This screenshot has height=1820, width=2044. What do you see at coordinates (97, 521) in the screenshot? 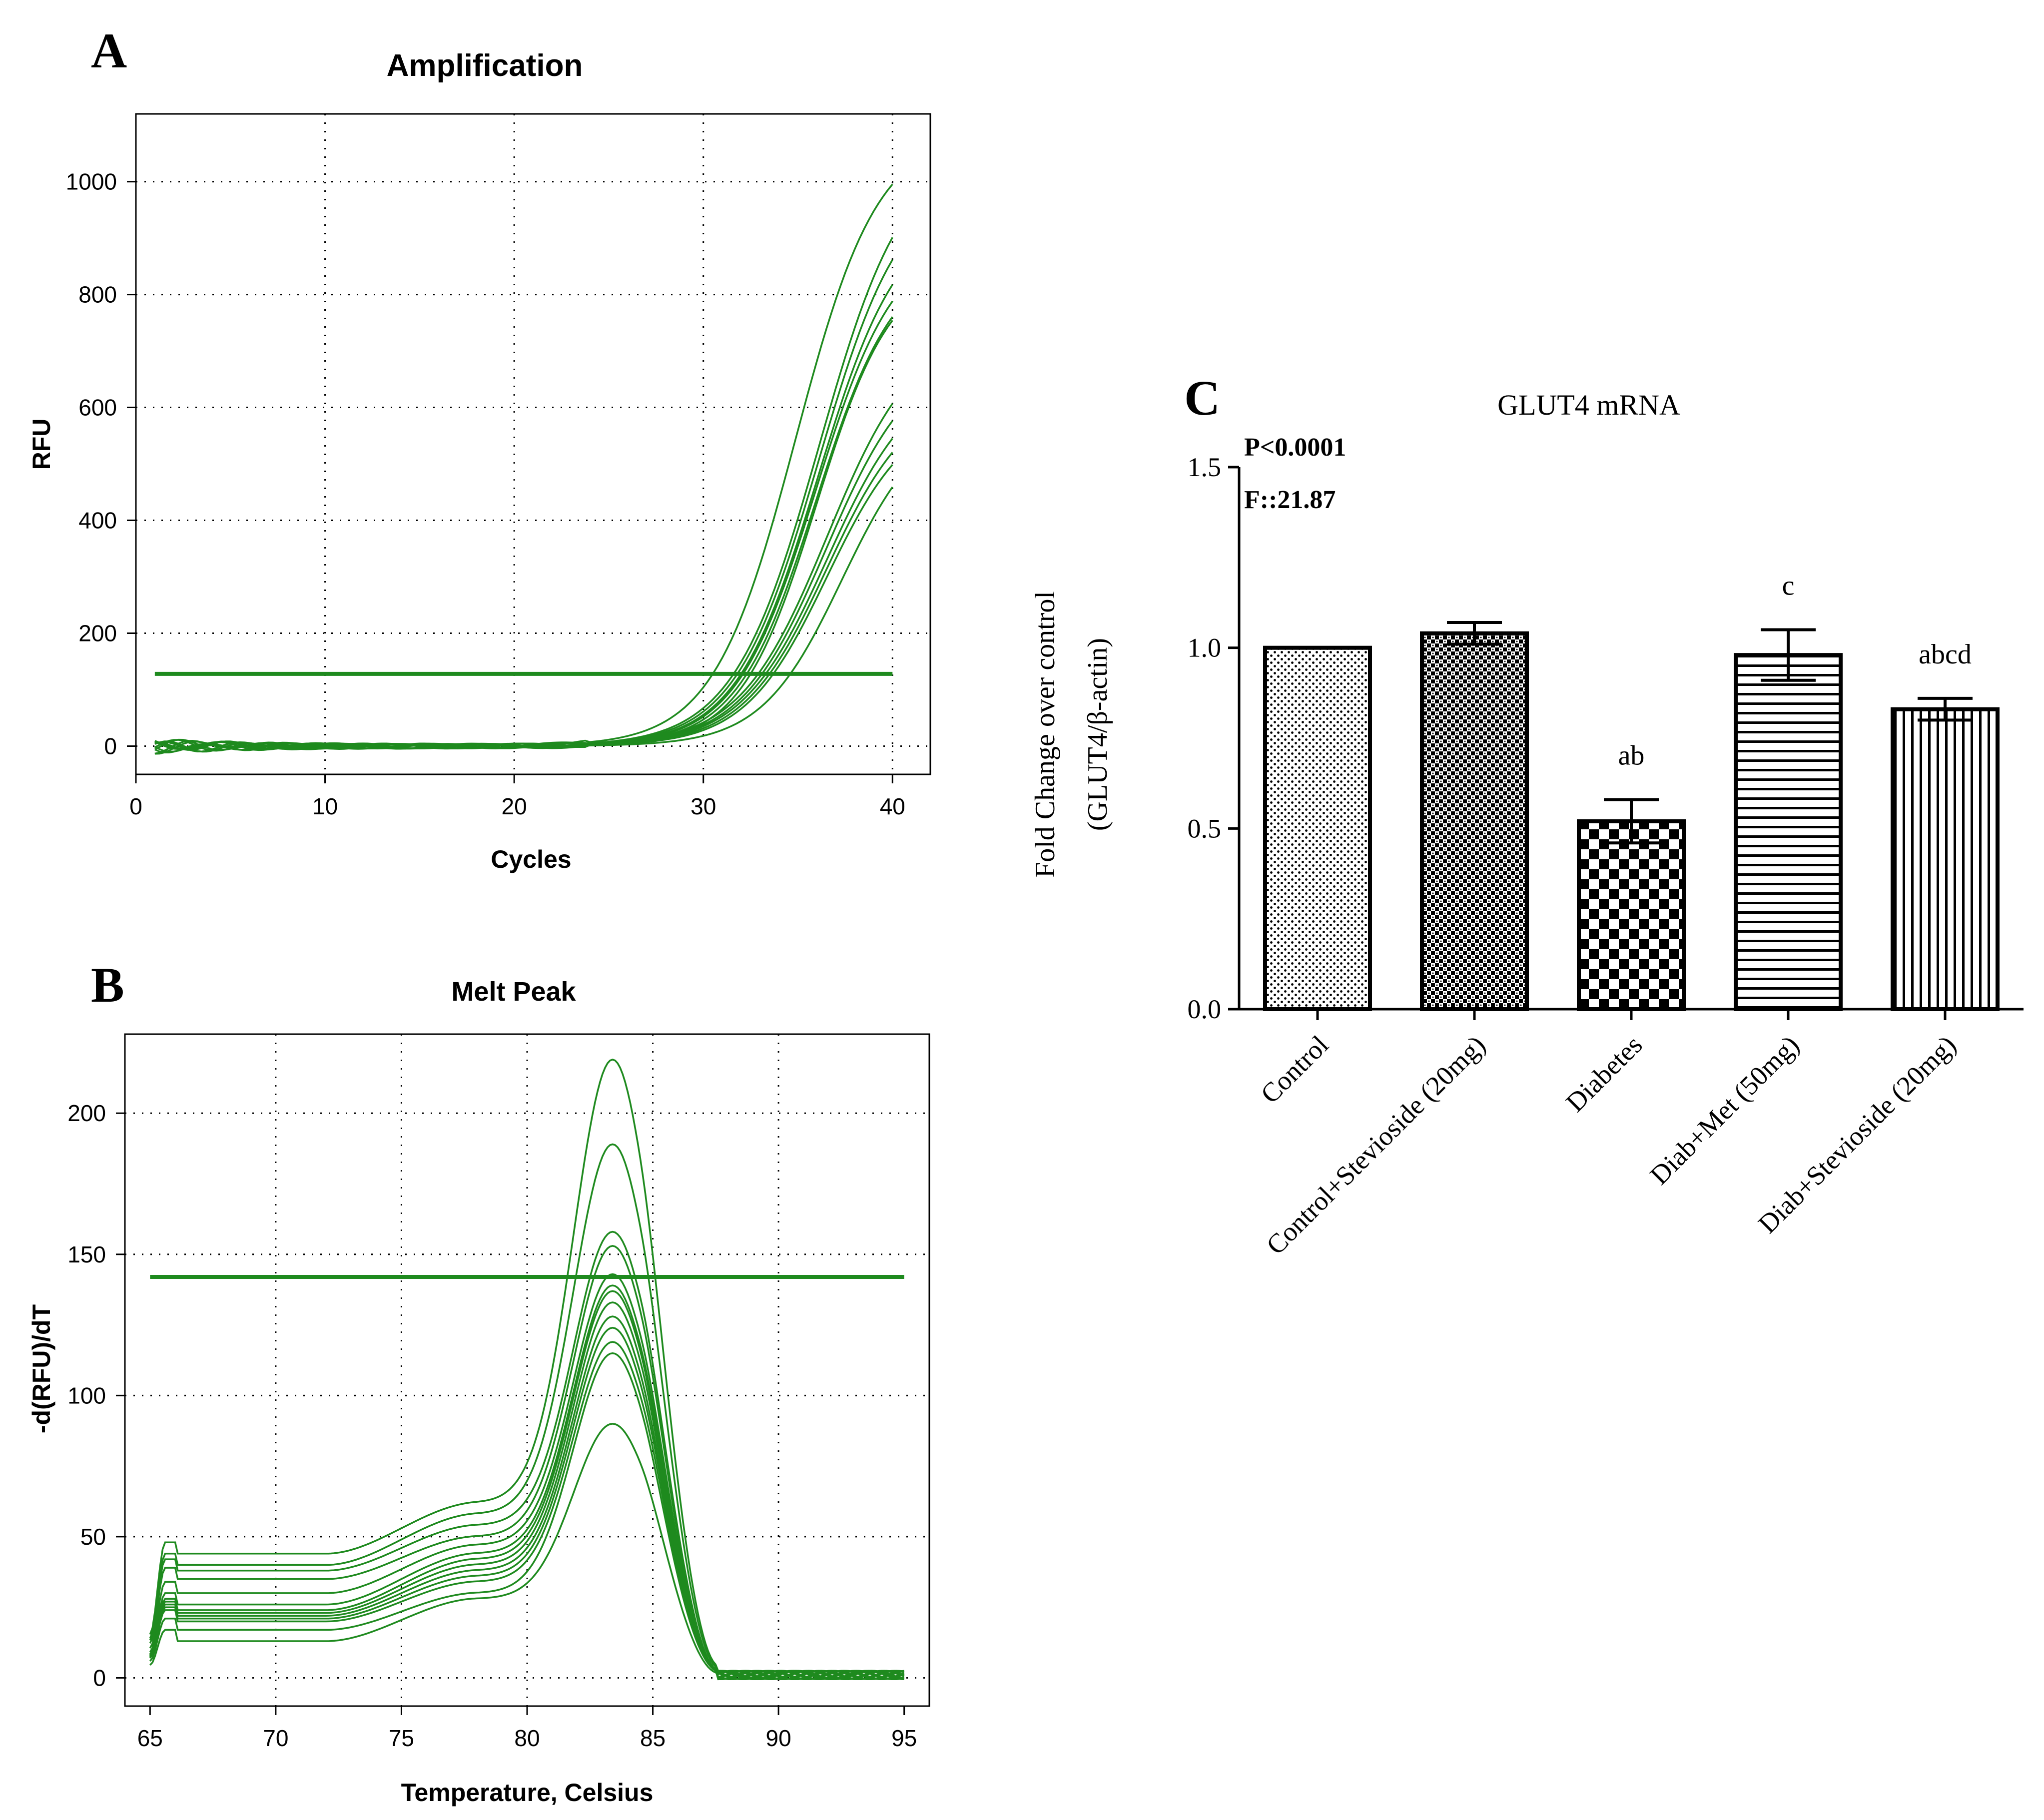
I see `amplification-y-tick-label: 400` at bounding box center [97, 521].